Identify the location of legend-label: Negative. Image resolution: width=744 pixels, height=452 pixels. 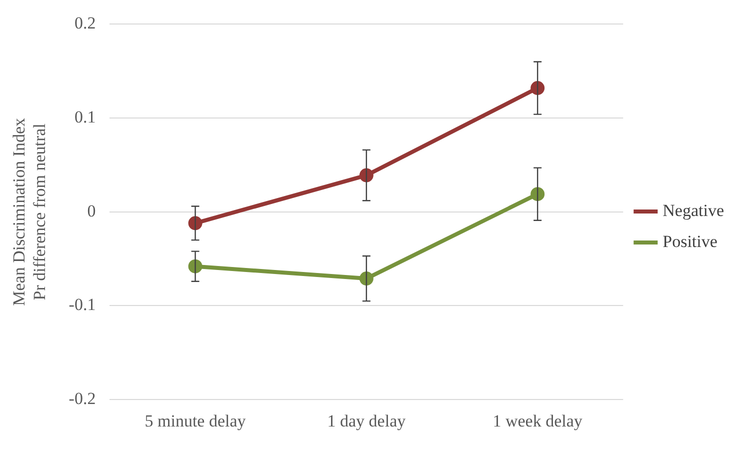
(693, 210).